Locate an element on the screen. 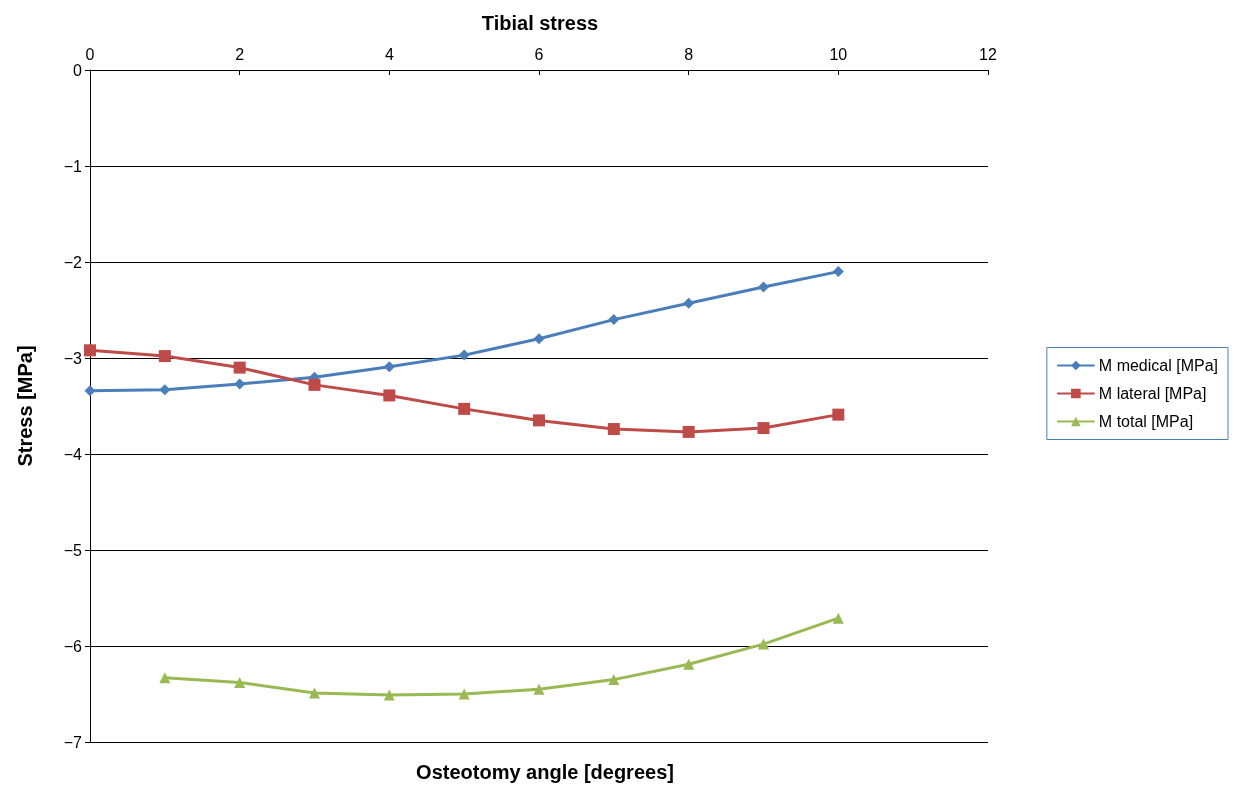 This screenshot has width=1238, height=787. x-tick-label: 4 is located at coordinates (389, 54).